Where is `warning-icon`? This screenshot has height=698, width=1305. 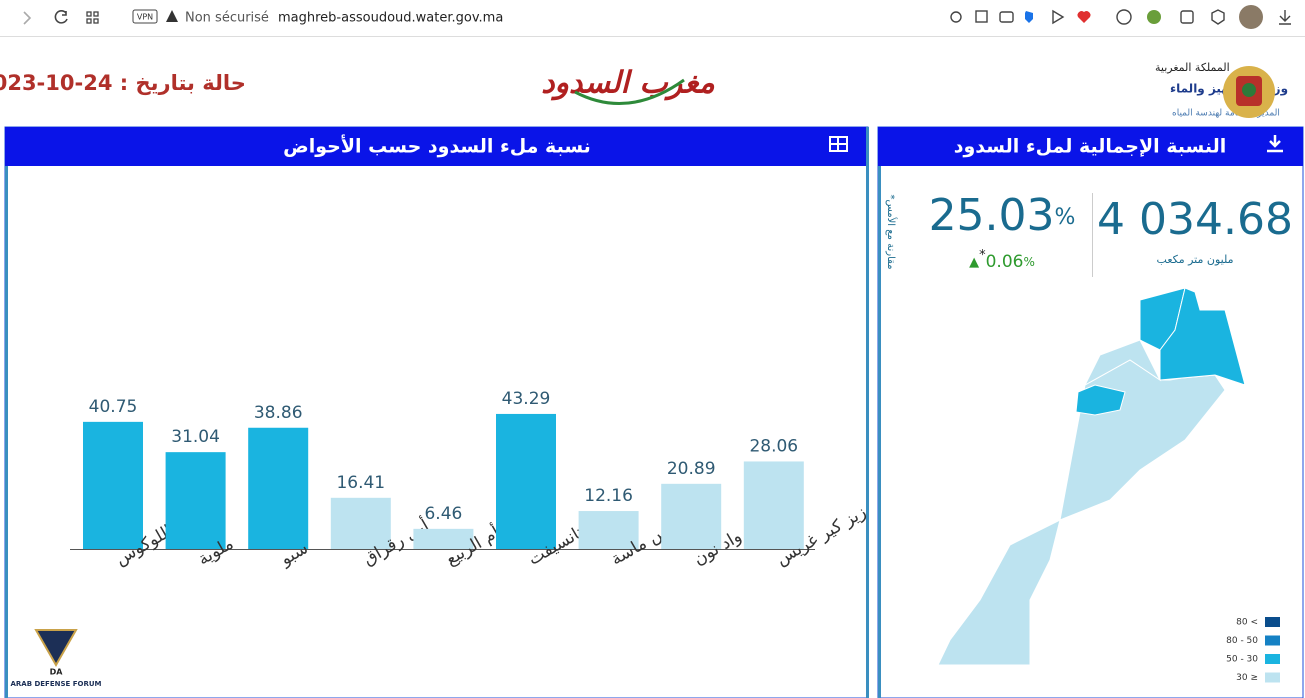
warning-icon is located at coordinates (172, 16).